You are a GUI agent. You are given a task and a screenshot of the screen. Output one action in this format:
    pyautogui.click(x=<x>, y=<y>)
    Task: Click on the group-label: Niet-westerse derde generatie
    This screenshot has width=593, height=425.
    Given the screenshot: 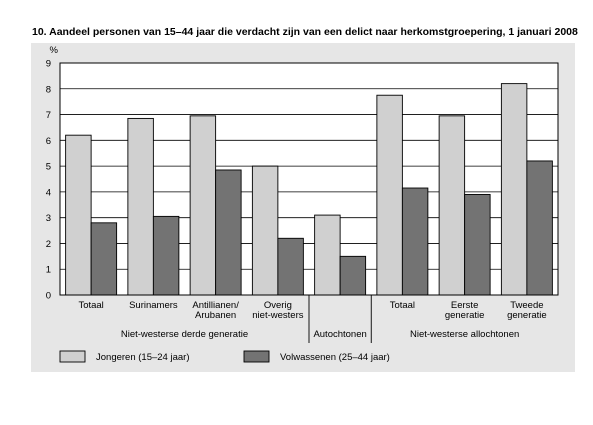 What is the action you would take?
    pyautogui.click(x=184, y=334)
    